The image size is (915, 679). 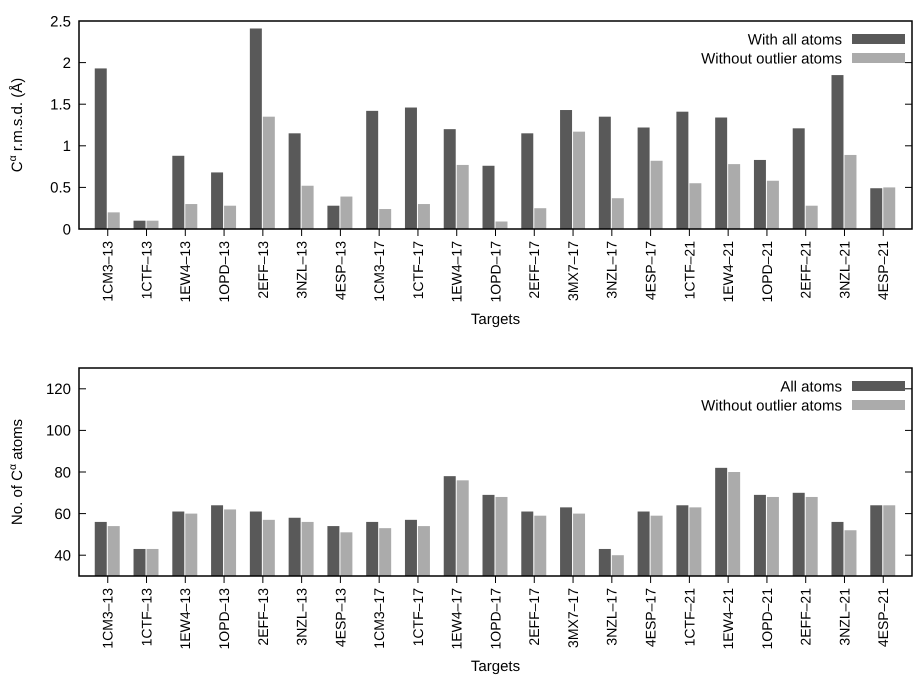 What do you see at coordinates (60, 188) in the screenshot?
I see `y-tick-label: 0.5` at bounding box center [60, 188].